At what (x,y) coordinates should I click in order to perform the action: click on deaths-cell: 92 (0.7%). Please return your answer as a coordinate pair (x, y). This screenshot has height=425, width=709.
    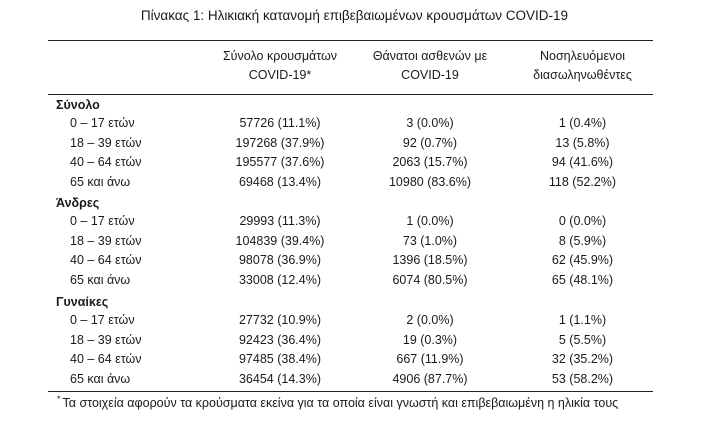
    Looking at the image, I should click on (430, 142).